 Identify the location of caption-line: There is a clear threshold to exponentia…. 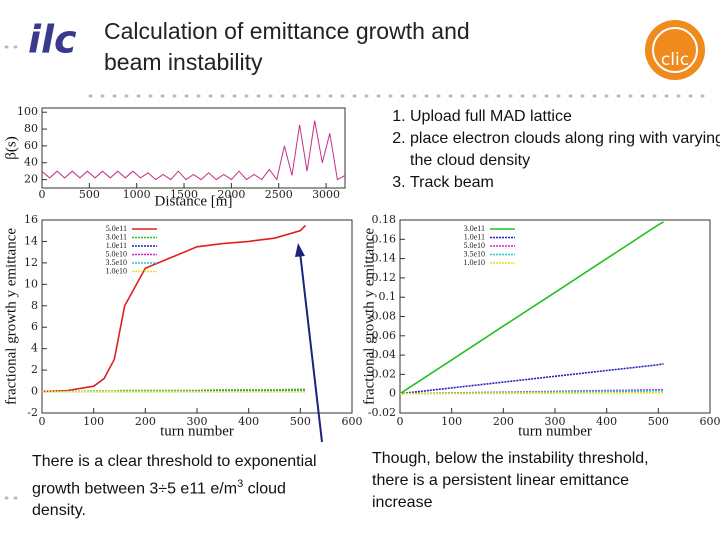
(174, 461).